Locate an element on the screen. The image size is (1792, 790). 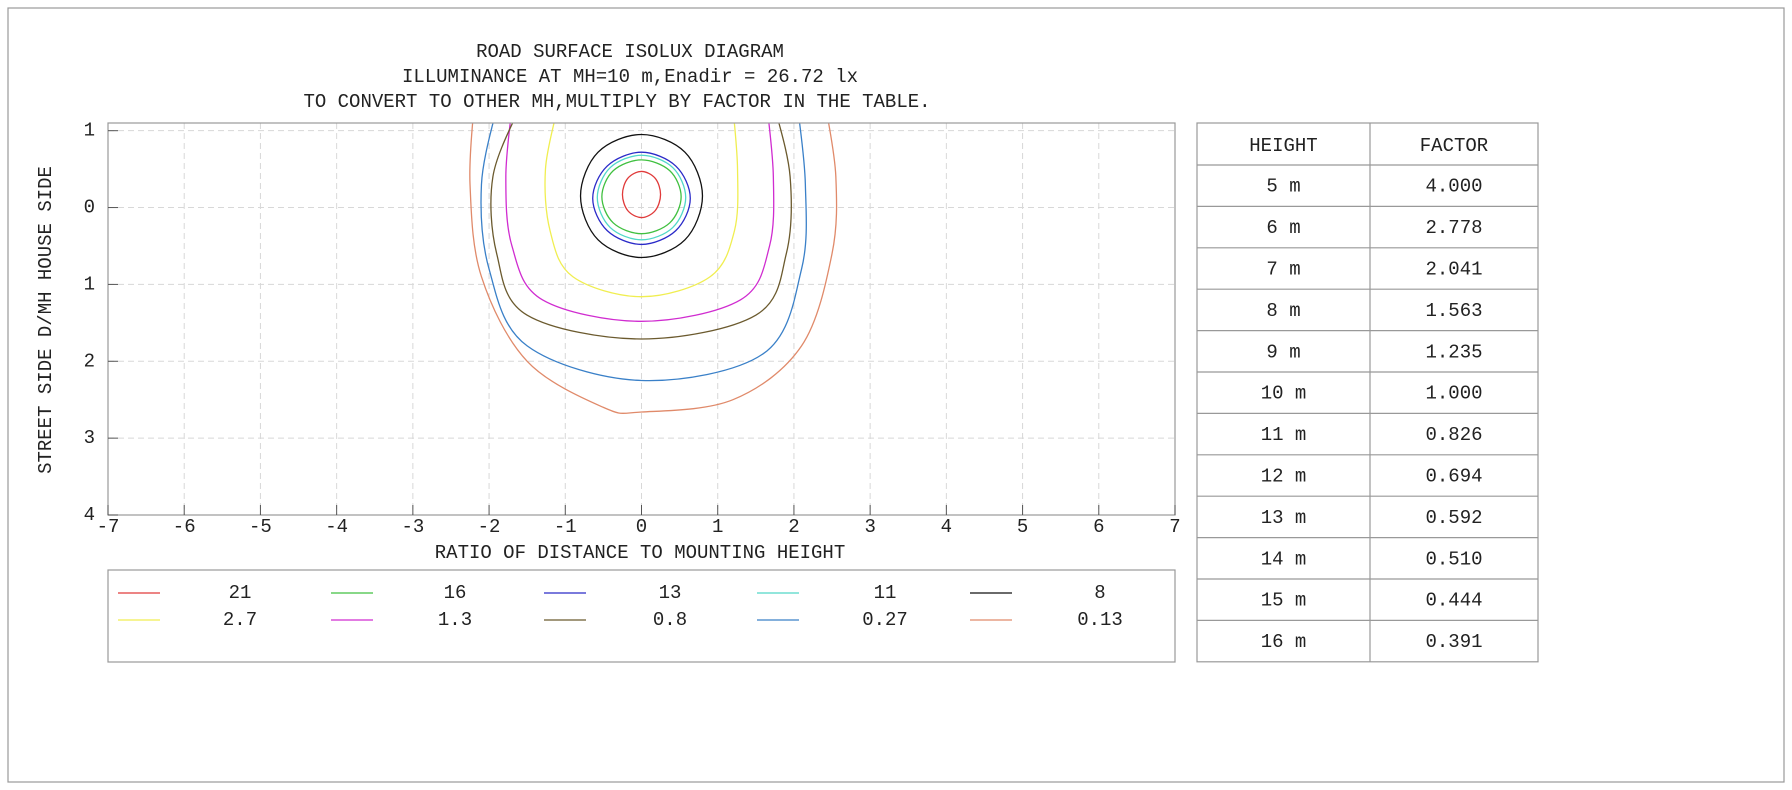
x-tick-label: 5 is located at coordinates (1022, 527).